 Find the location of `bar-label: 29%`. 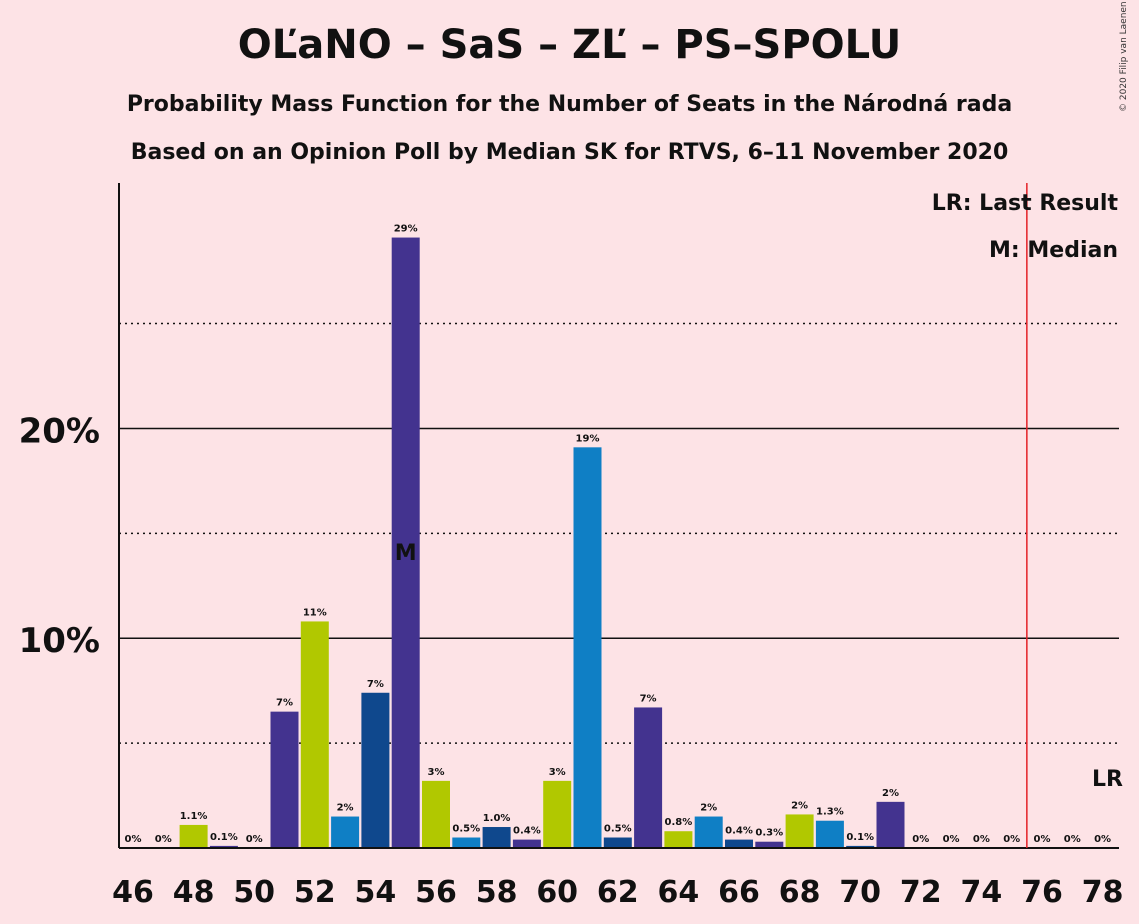

bar-label: 29% is located at coordinates (406, 229).